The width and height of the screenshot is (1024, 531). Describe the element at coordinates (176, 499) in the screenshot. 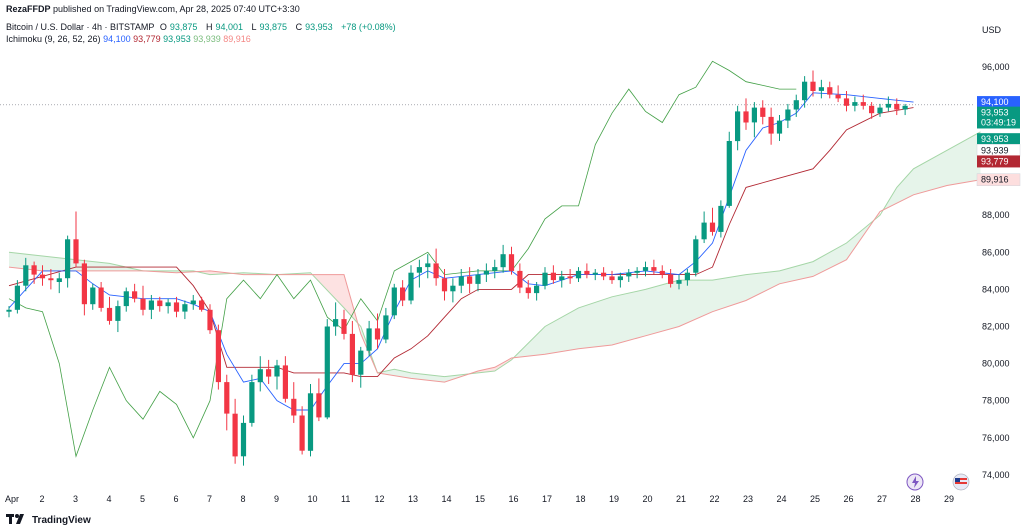

I see `time-tick-label: 6` at that location.